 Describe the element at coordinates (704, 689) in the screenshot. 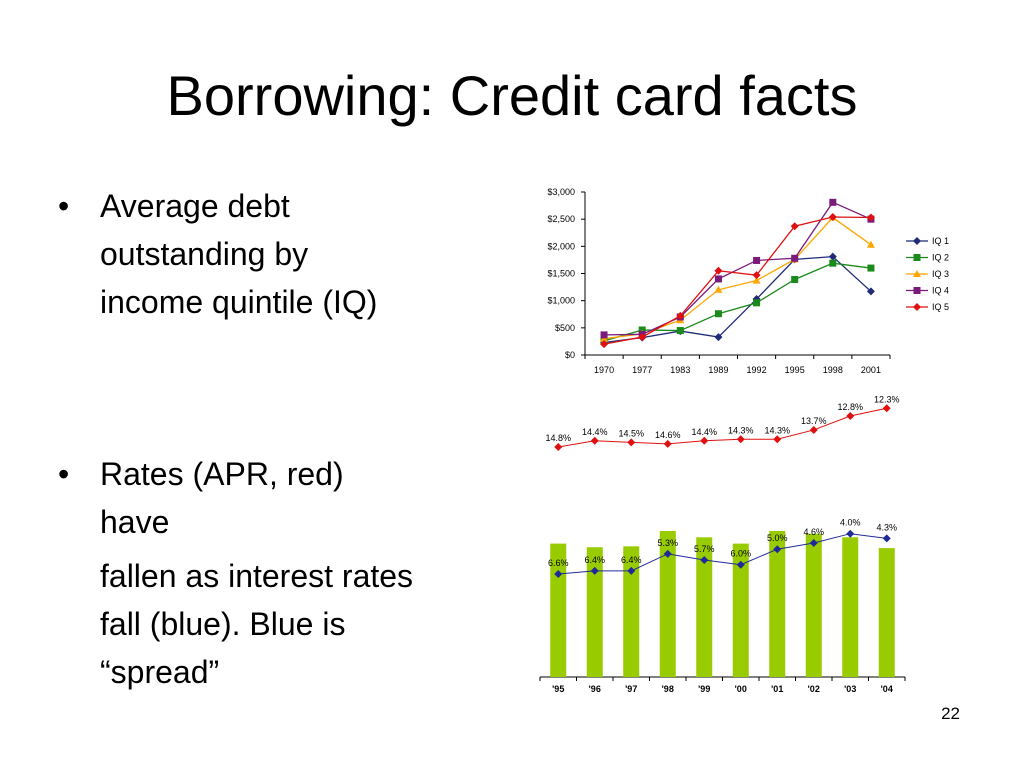

I see `x-tick-label: '99` at that location.